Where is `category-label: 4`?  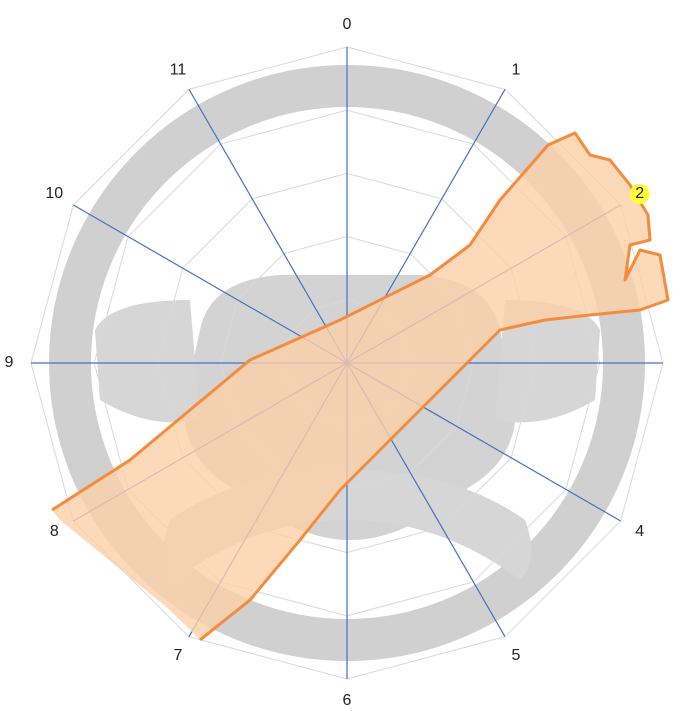 category-label: 4 is located at coordinates (639, 531).